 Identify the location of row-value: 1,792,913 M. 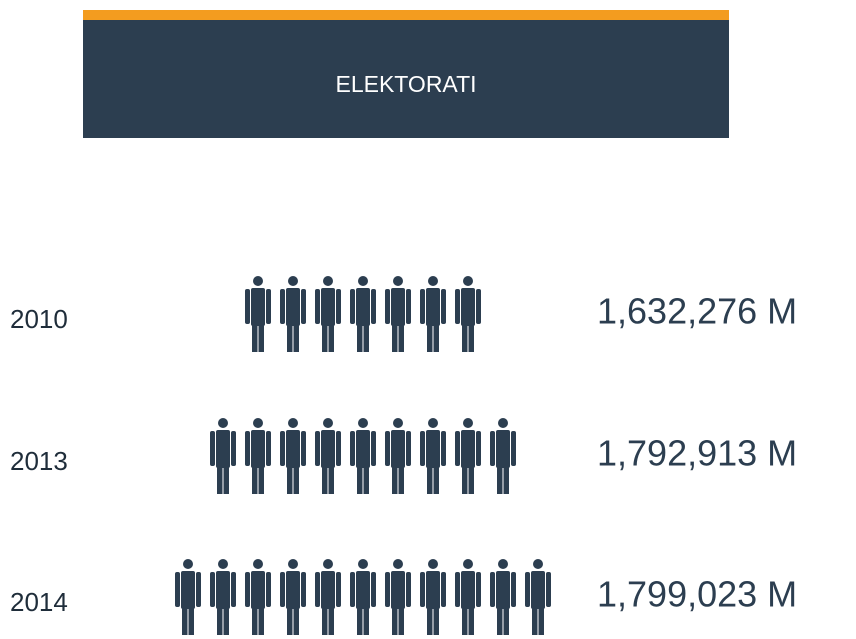
(697, 453).